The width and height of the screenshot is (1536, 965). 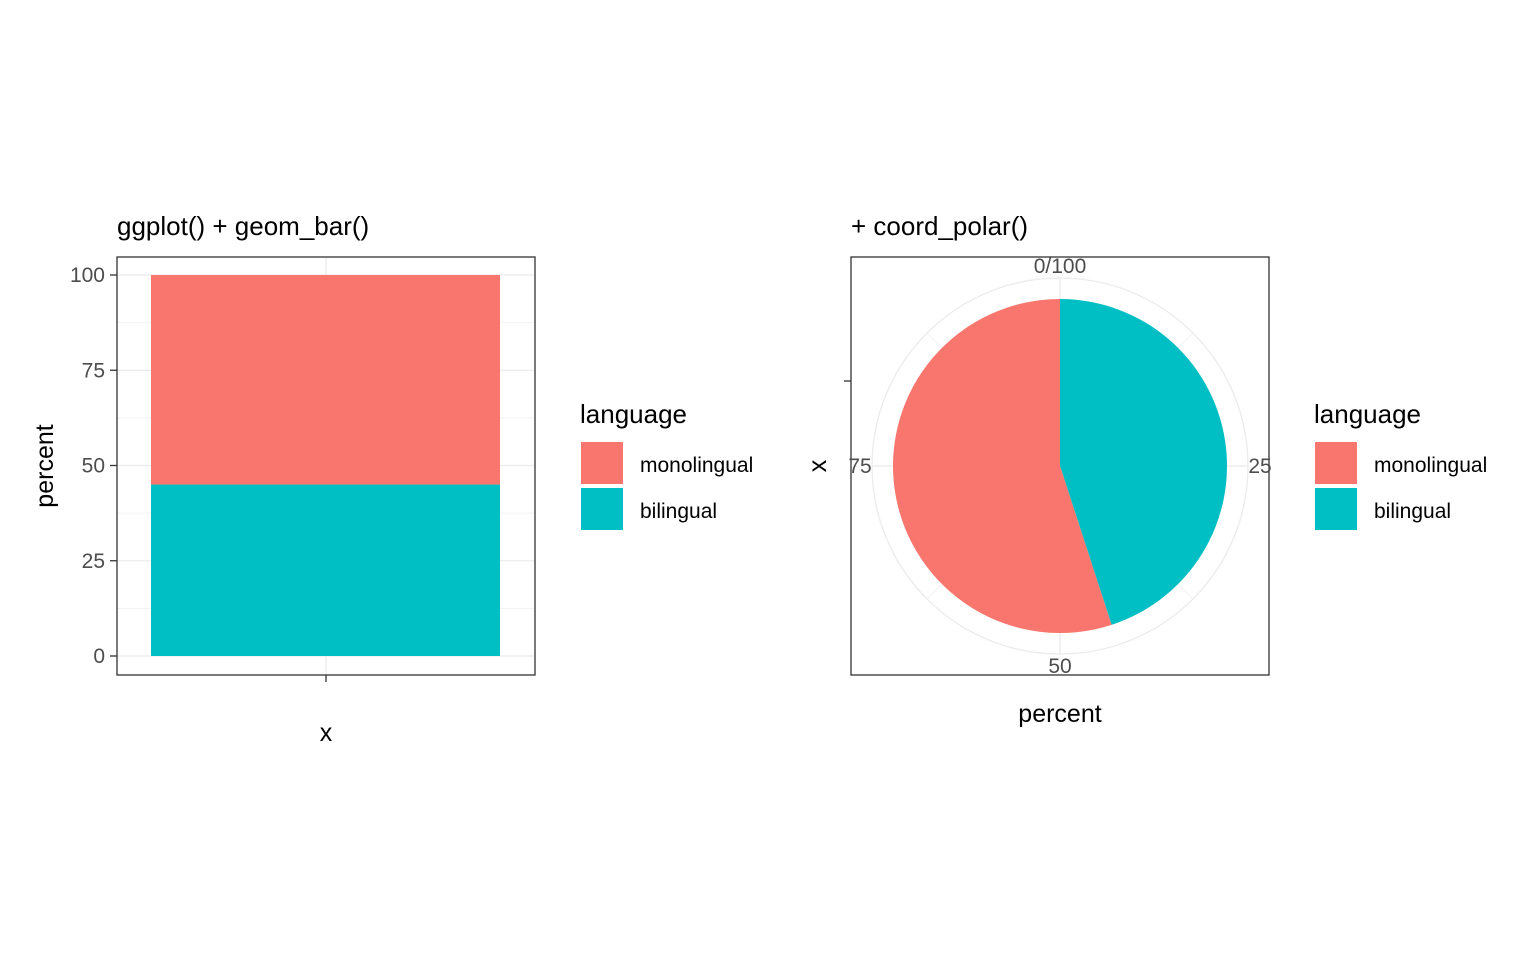 I want to click on bar-chart-title: ggplot() + geom_bar(), so click(x=243, y=226).